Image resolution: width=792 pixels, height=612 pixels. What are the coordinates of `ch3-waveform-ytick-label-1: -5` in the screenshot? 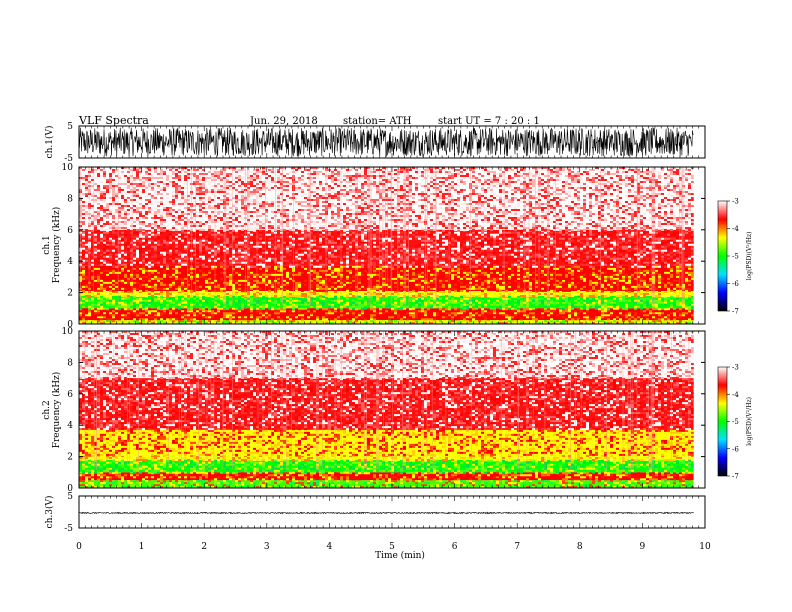 It's located at (68, 529).